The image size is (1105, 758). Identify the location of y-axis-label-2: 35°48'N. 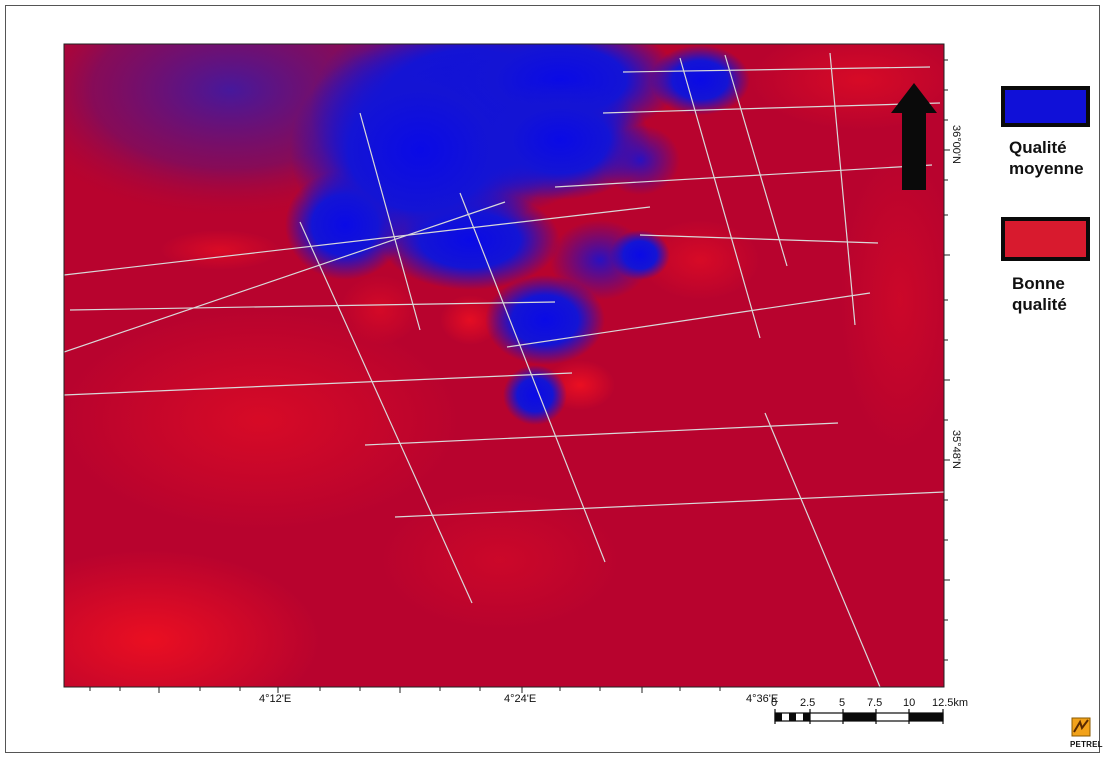
(956, 449).